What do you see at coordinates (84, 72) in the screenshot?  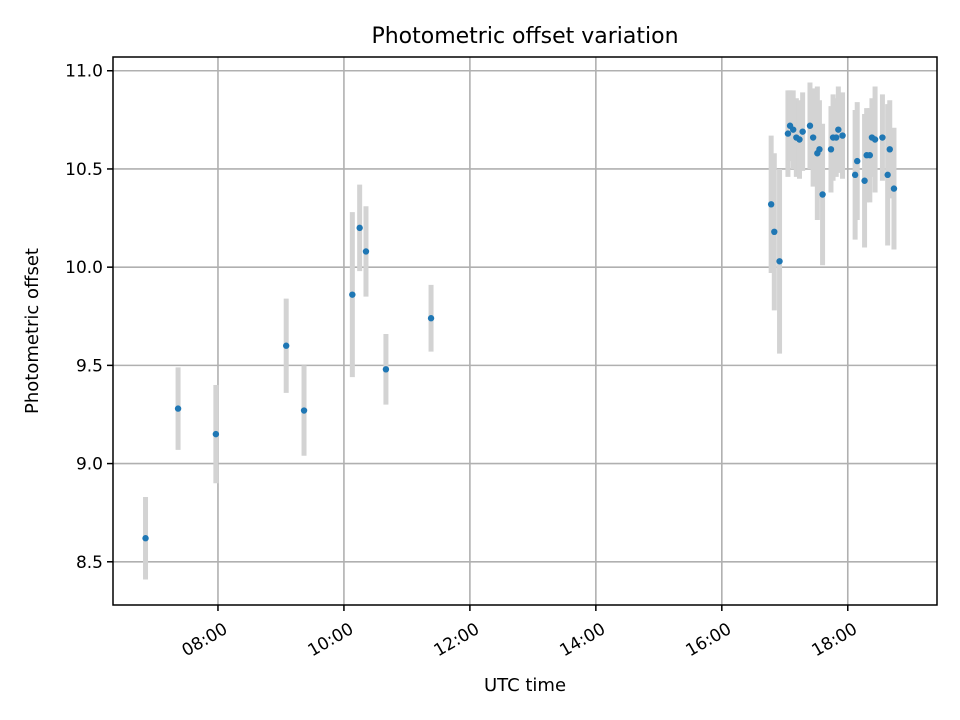 I see `y-tick-label: 11.0` at bounding box center [84, 72].